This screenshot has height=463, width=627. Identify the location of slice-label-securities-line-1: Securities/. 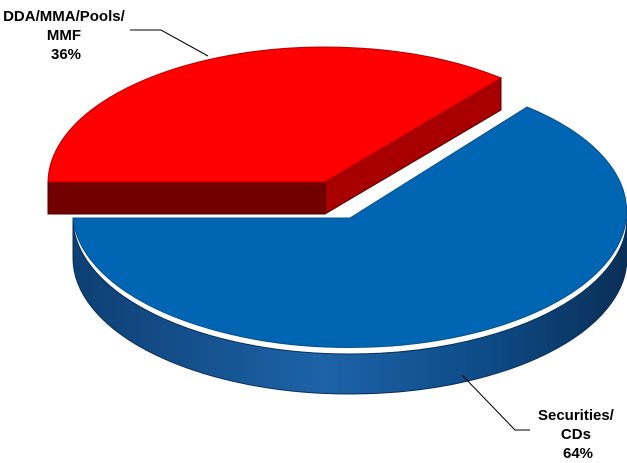
(576, 415).